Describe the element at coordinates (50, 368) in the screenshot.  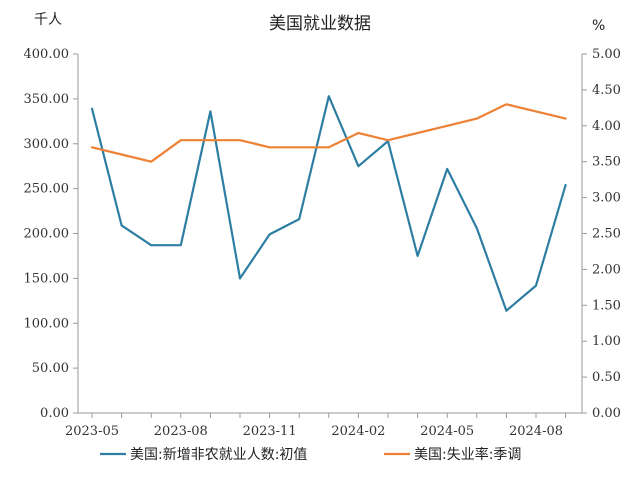
I see `left-tick-label: 50.00` at that location.